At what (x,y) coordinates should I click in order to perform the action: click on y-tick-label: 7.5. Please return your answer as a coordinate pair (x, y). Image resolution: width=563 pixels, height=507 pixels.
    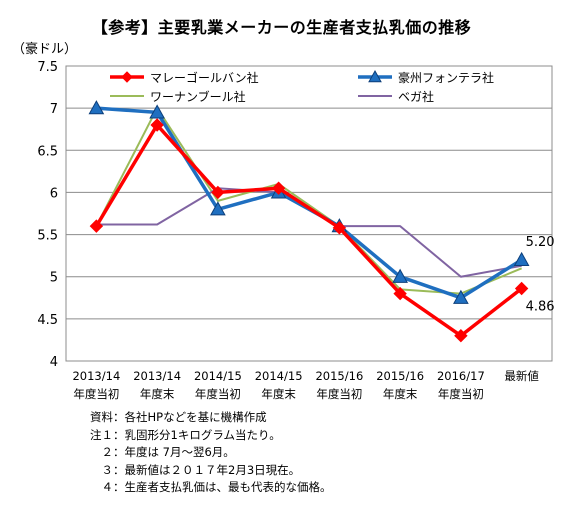
    Looking at the image, I should click on (47, 67).